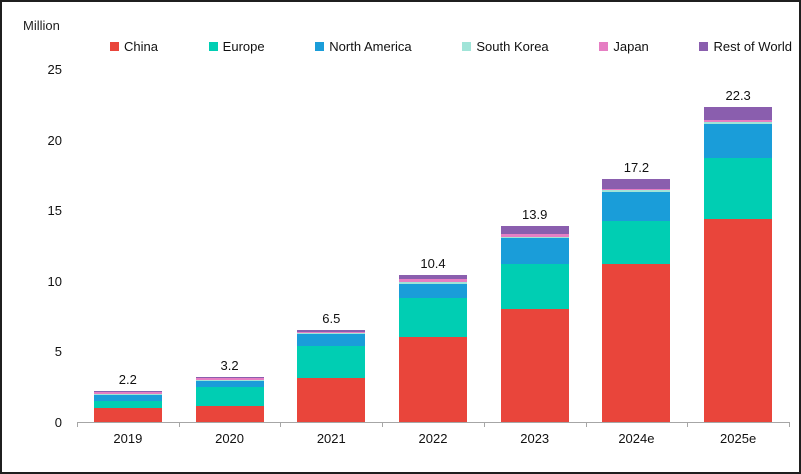  Describe the element at coordinates (141, 46) in the screenshot. I see `legend-label: China` at that location.